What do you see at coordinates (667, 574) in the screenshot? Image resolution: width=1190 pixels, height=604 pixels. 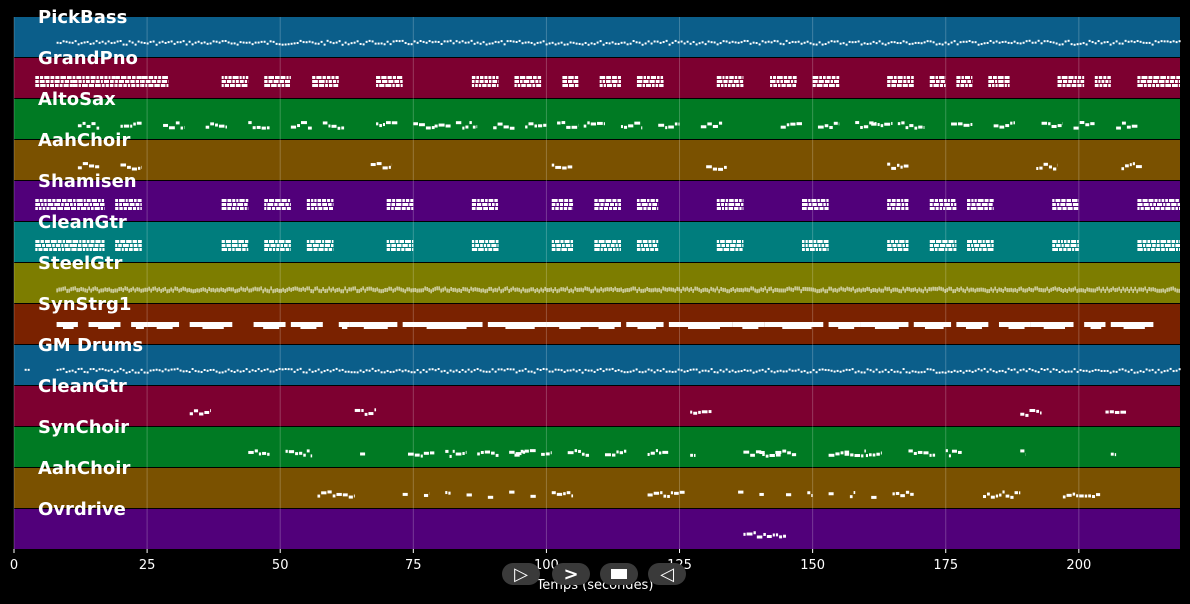 I see `back-button: ◁` at bounding box center [667, 574].